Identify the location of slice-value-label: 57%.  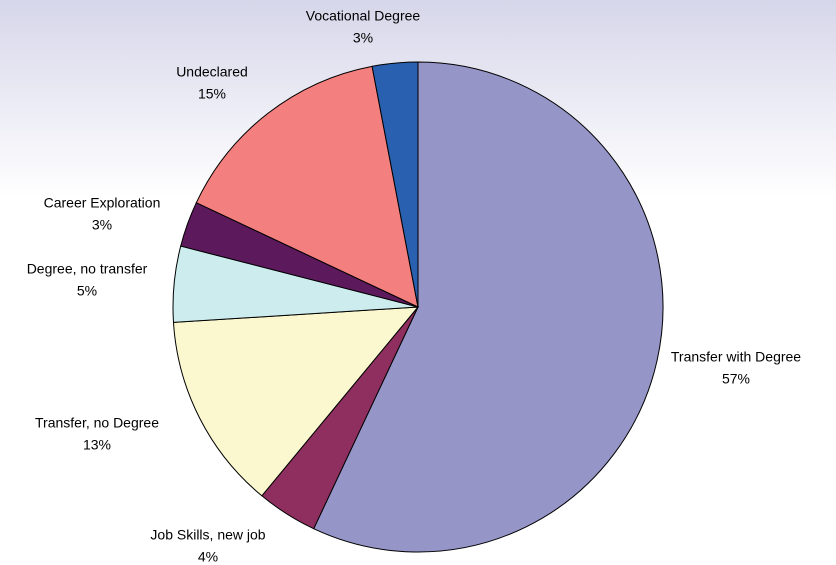
(736, 379).